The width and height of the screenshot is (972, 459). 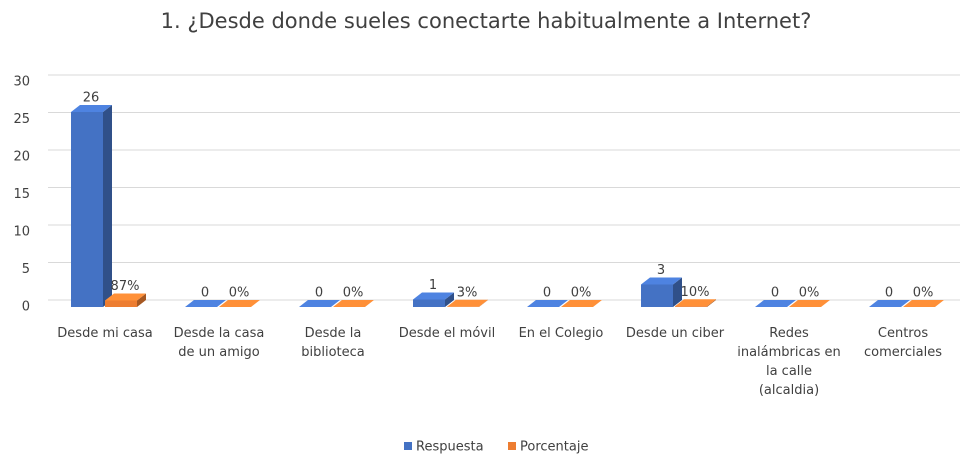 I want to click on data-label: 3, so click(x=661, y=270).